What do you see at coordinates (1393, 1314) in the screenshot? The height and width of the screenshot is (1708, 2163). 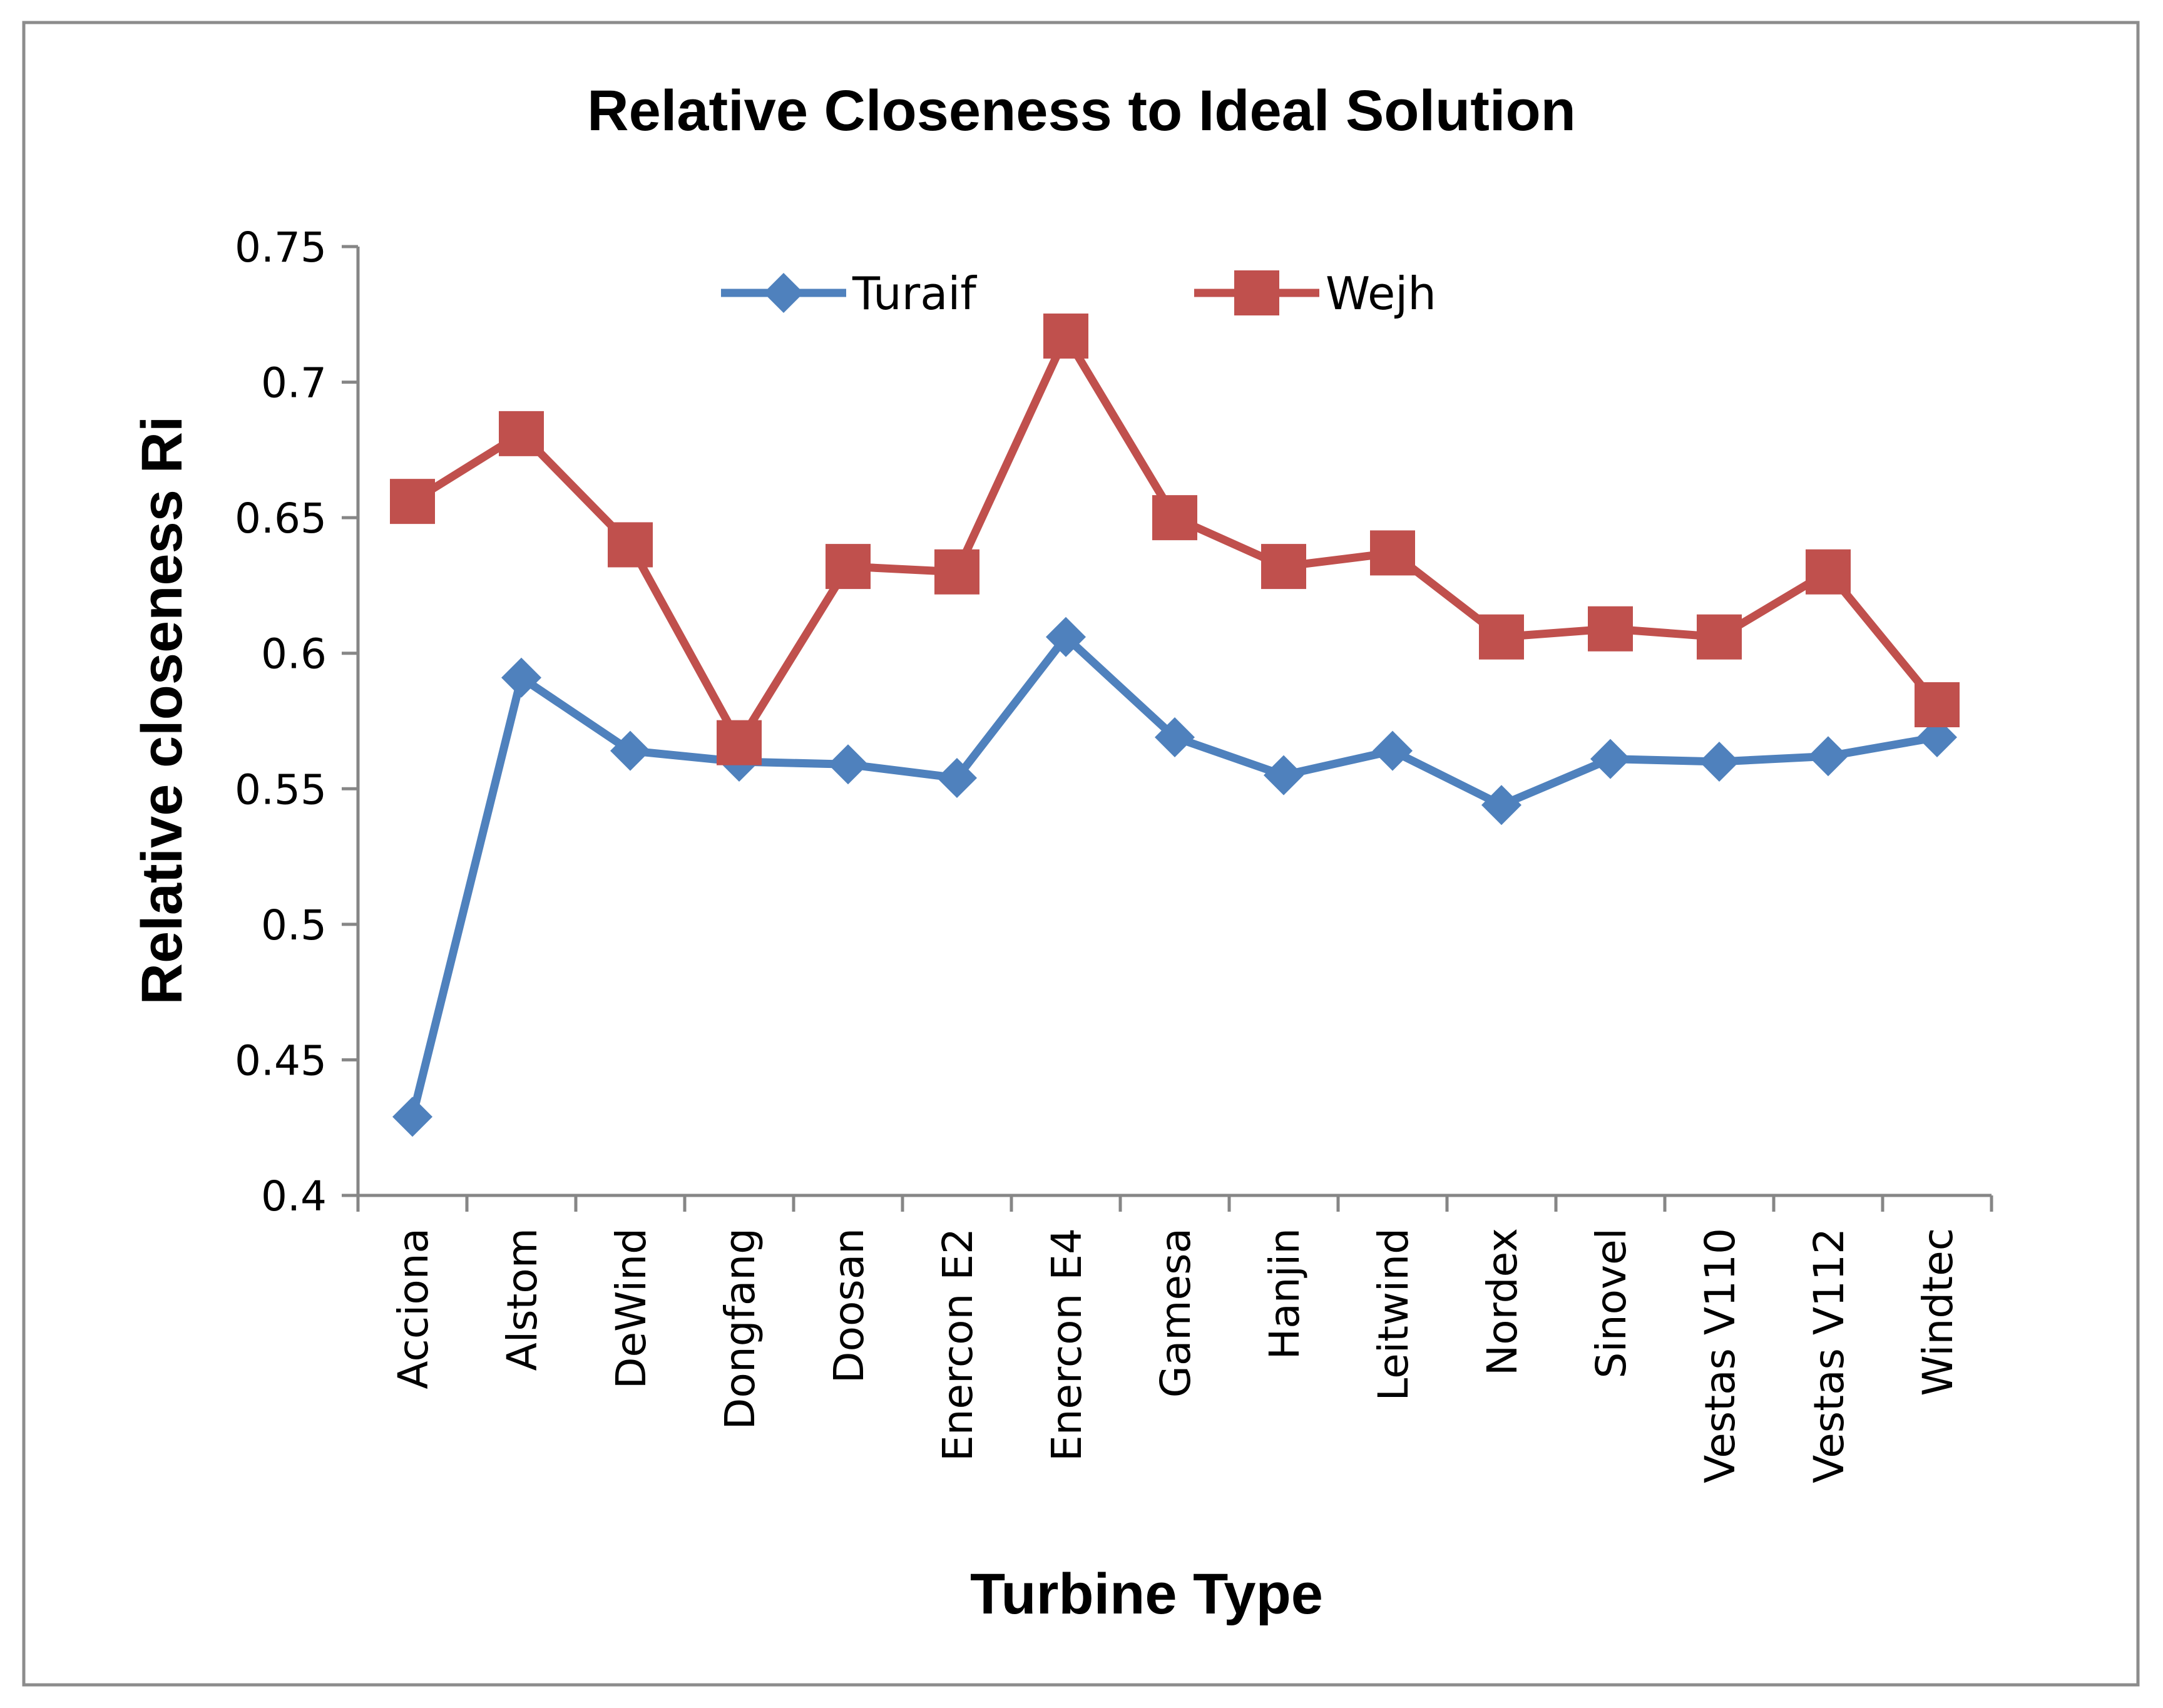 I see `x-tick-label: Leitwind` at bounding box center [1393, 1314].